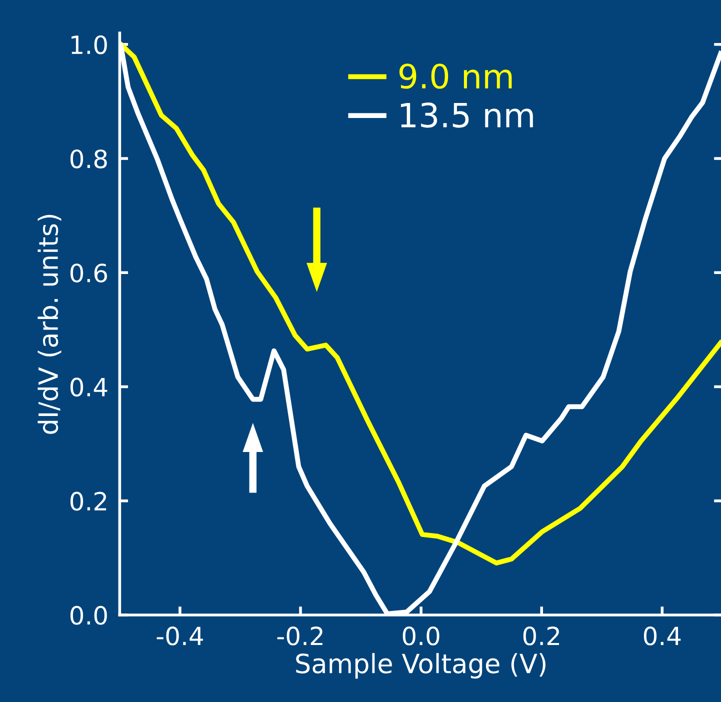 This screenshot has height=702, width=721. What do you see at coordinates (89, 387) in the screenshot?
I see `y-tick-label: 0.4` at bounding box center [89, 387].